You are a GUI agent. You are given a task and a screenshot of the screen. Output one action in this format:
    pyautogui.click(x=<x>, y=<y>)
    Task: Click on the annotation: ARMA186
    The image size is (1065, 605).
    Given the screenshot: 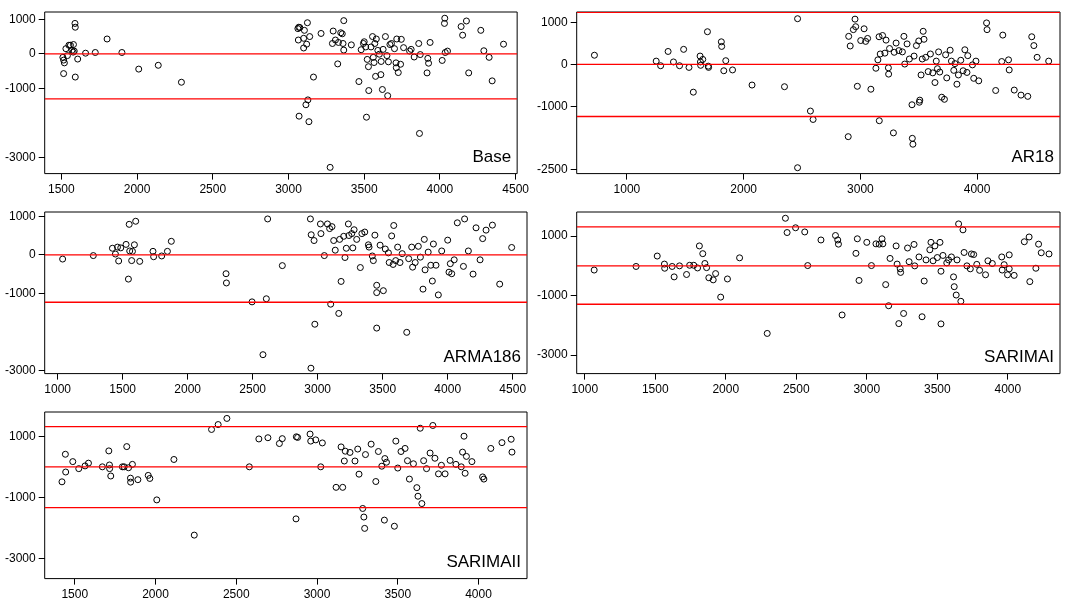 What is the action you would take?
    pyautogui.click(x=482, y=356)
    